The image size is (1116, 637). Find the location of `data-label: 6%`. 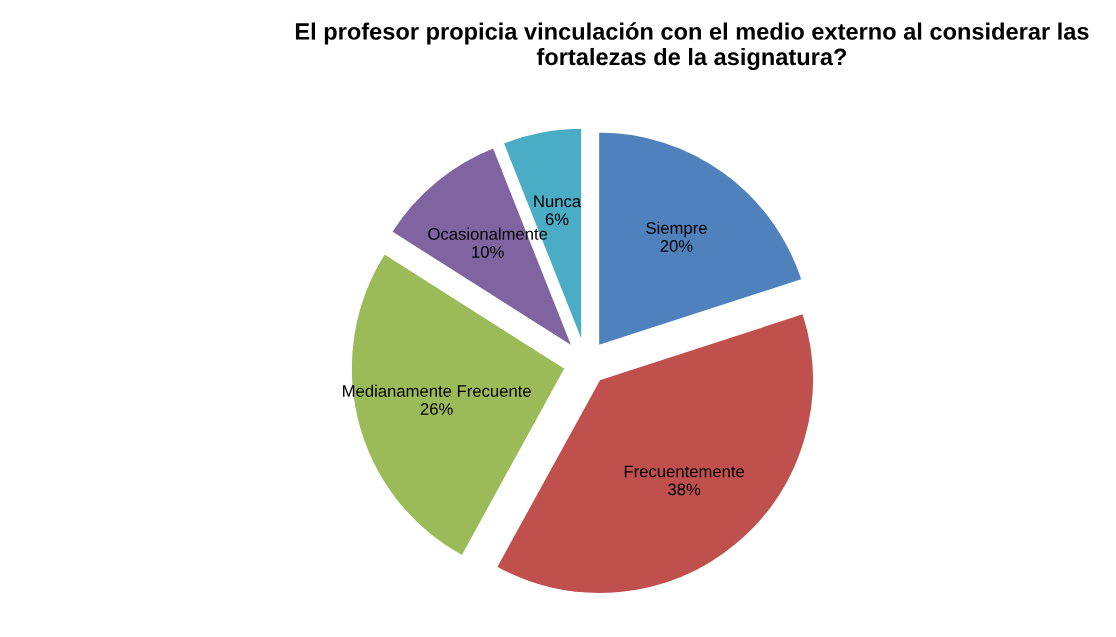

data-label: 6% is located at coordinates (557, 219).